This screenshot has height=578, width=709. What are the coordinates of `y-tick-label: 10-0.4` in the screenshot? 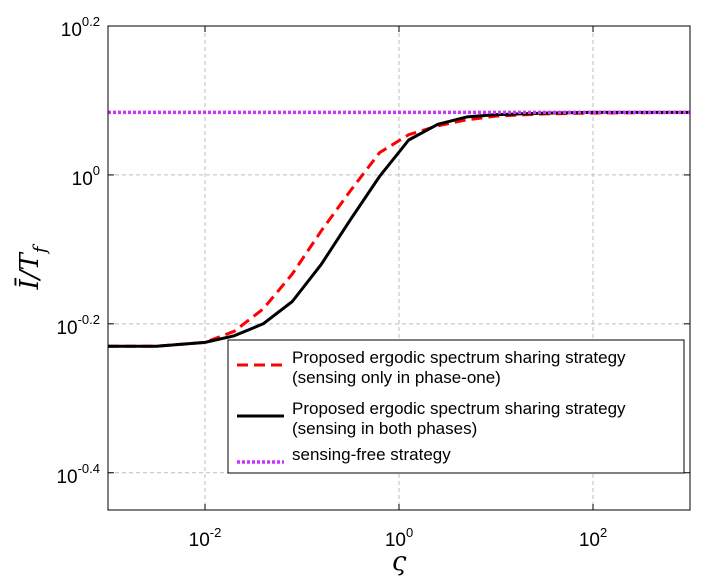 It's located at (78, 474).